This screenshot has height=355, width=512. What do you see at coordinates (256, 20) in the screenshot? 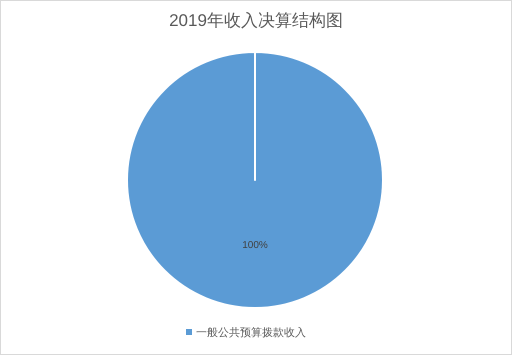
I see `chart-title: 2019年收入决算结构图` at bounding box center [256, 20].